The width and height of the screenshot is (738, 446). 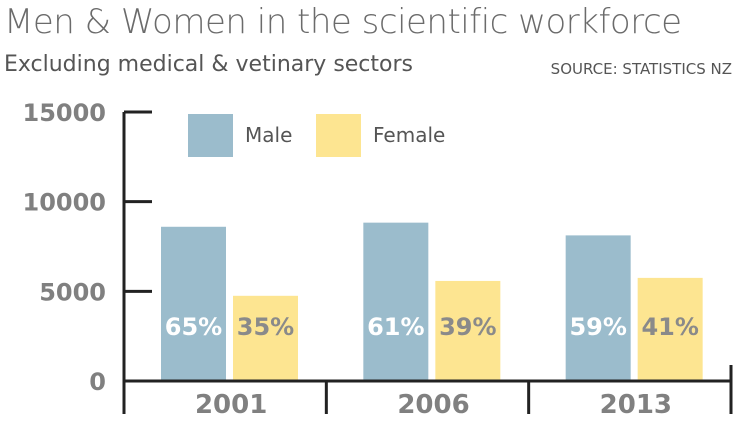 I want to click on chart-source: SOURCE: STATISTICS NZ, so click(x=641, y=69).